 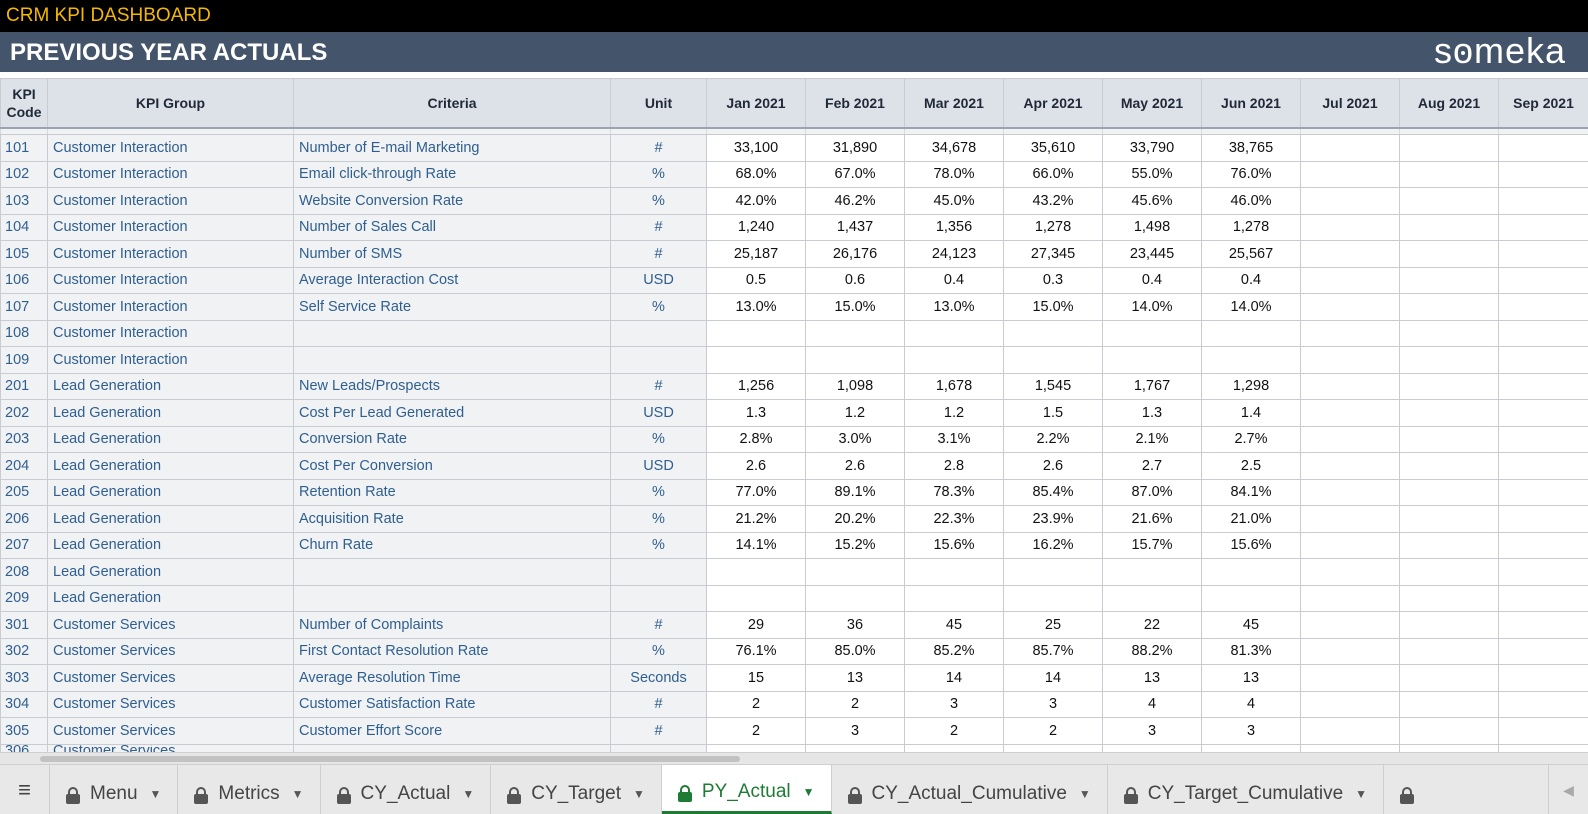 What do you see at coordinates (1152, 439) in the screenshot?
I see `value-cell: 2.1%` at bounding box center [1152, 439].